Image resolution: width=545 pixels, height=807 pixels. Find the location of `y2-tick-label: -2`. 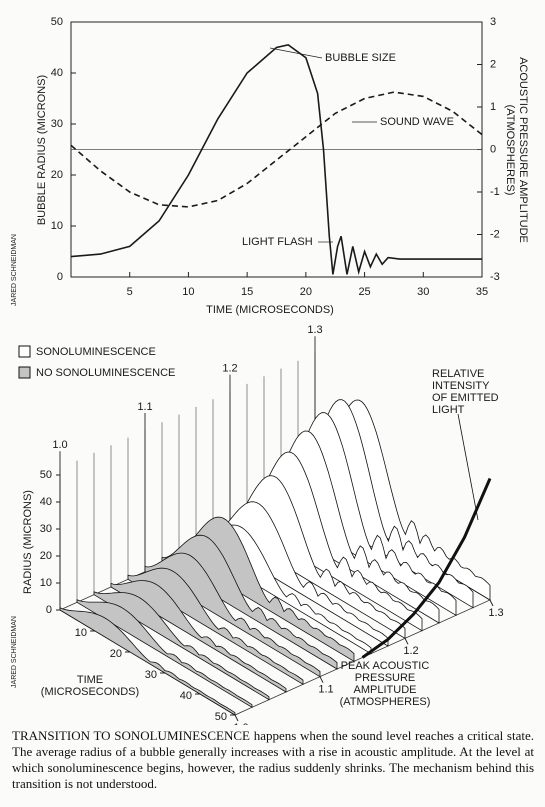

y2-tick-label: -2 is located at coordinates (495, 234).